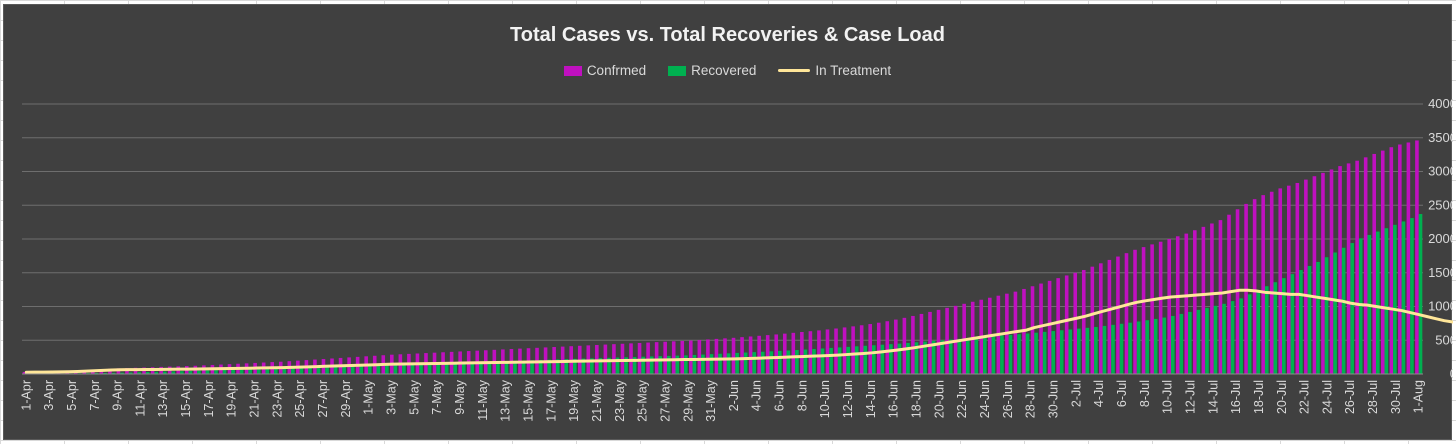 This screenshot has width=1456, height=444. Describe the element at coordinates (369, 396) in the screenshot. I see `x-tick-label: 1-May` at that location.